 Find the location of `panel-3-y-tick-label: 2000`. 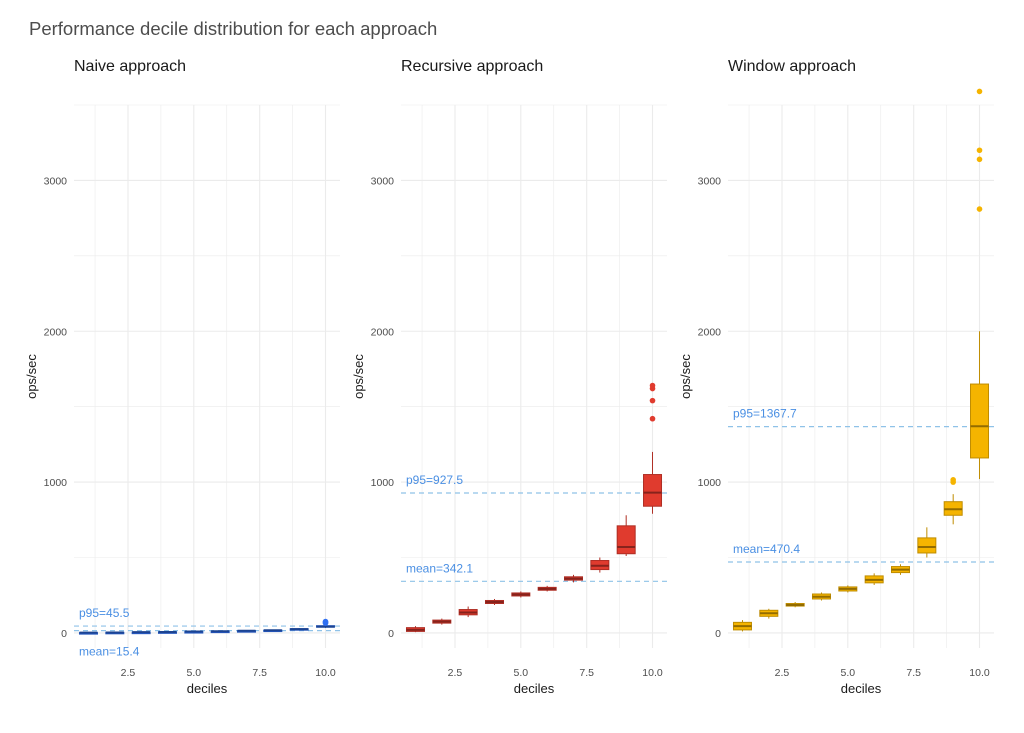

panel-3-y-tick-label: 2000 is located at coordinates (710, 332).